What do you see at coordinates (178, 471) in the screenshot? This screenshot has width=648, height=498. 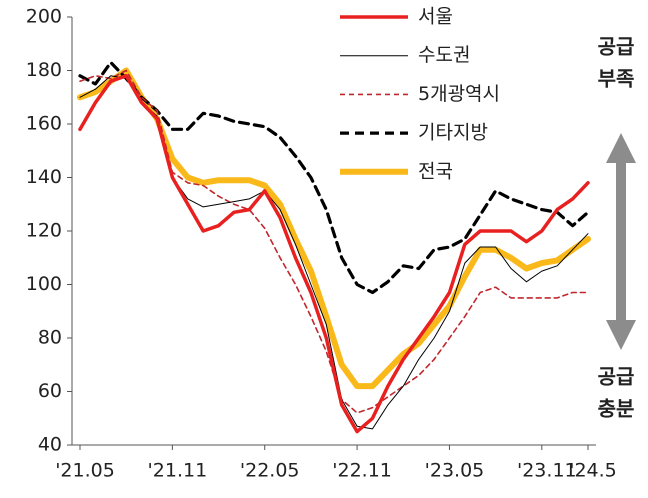 I see `x-tick-label: '21.11` at bounding box center [178, 471].